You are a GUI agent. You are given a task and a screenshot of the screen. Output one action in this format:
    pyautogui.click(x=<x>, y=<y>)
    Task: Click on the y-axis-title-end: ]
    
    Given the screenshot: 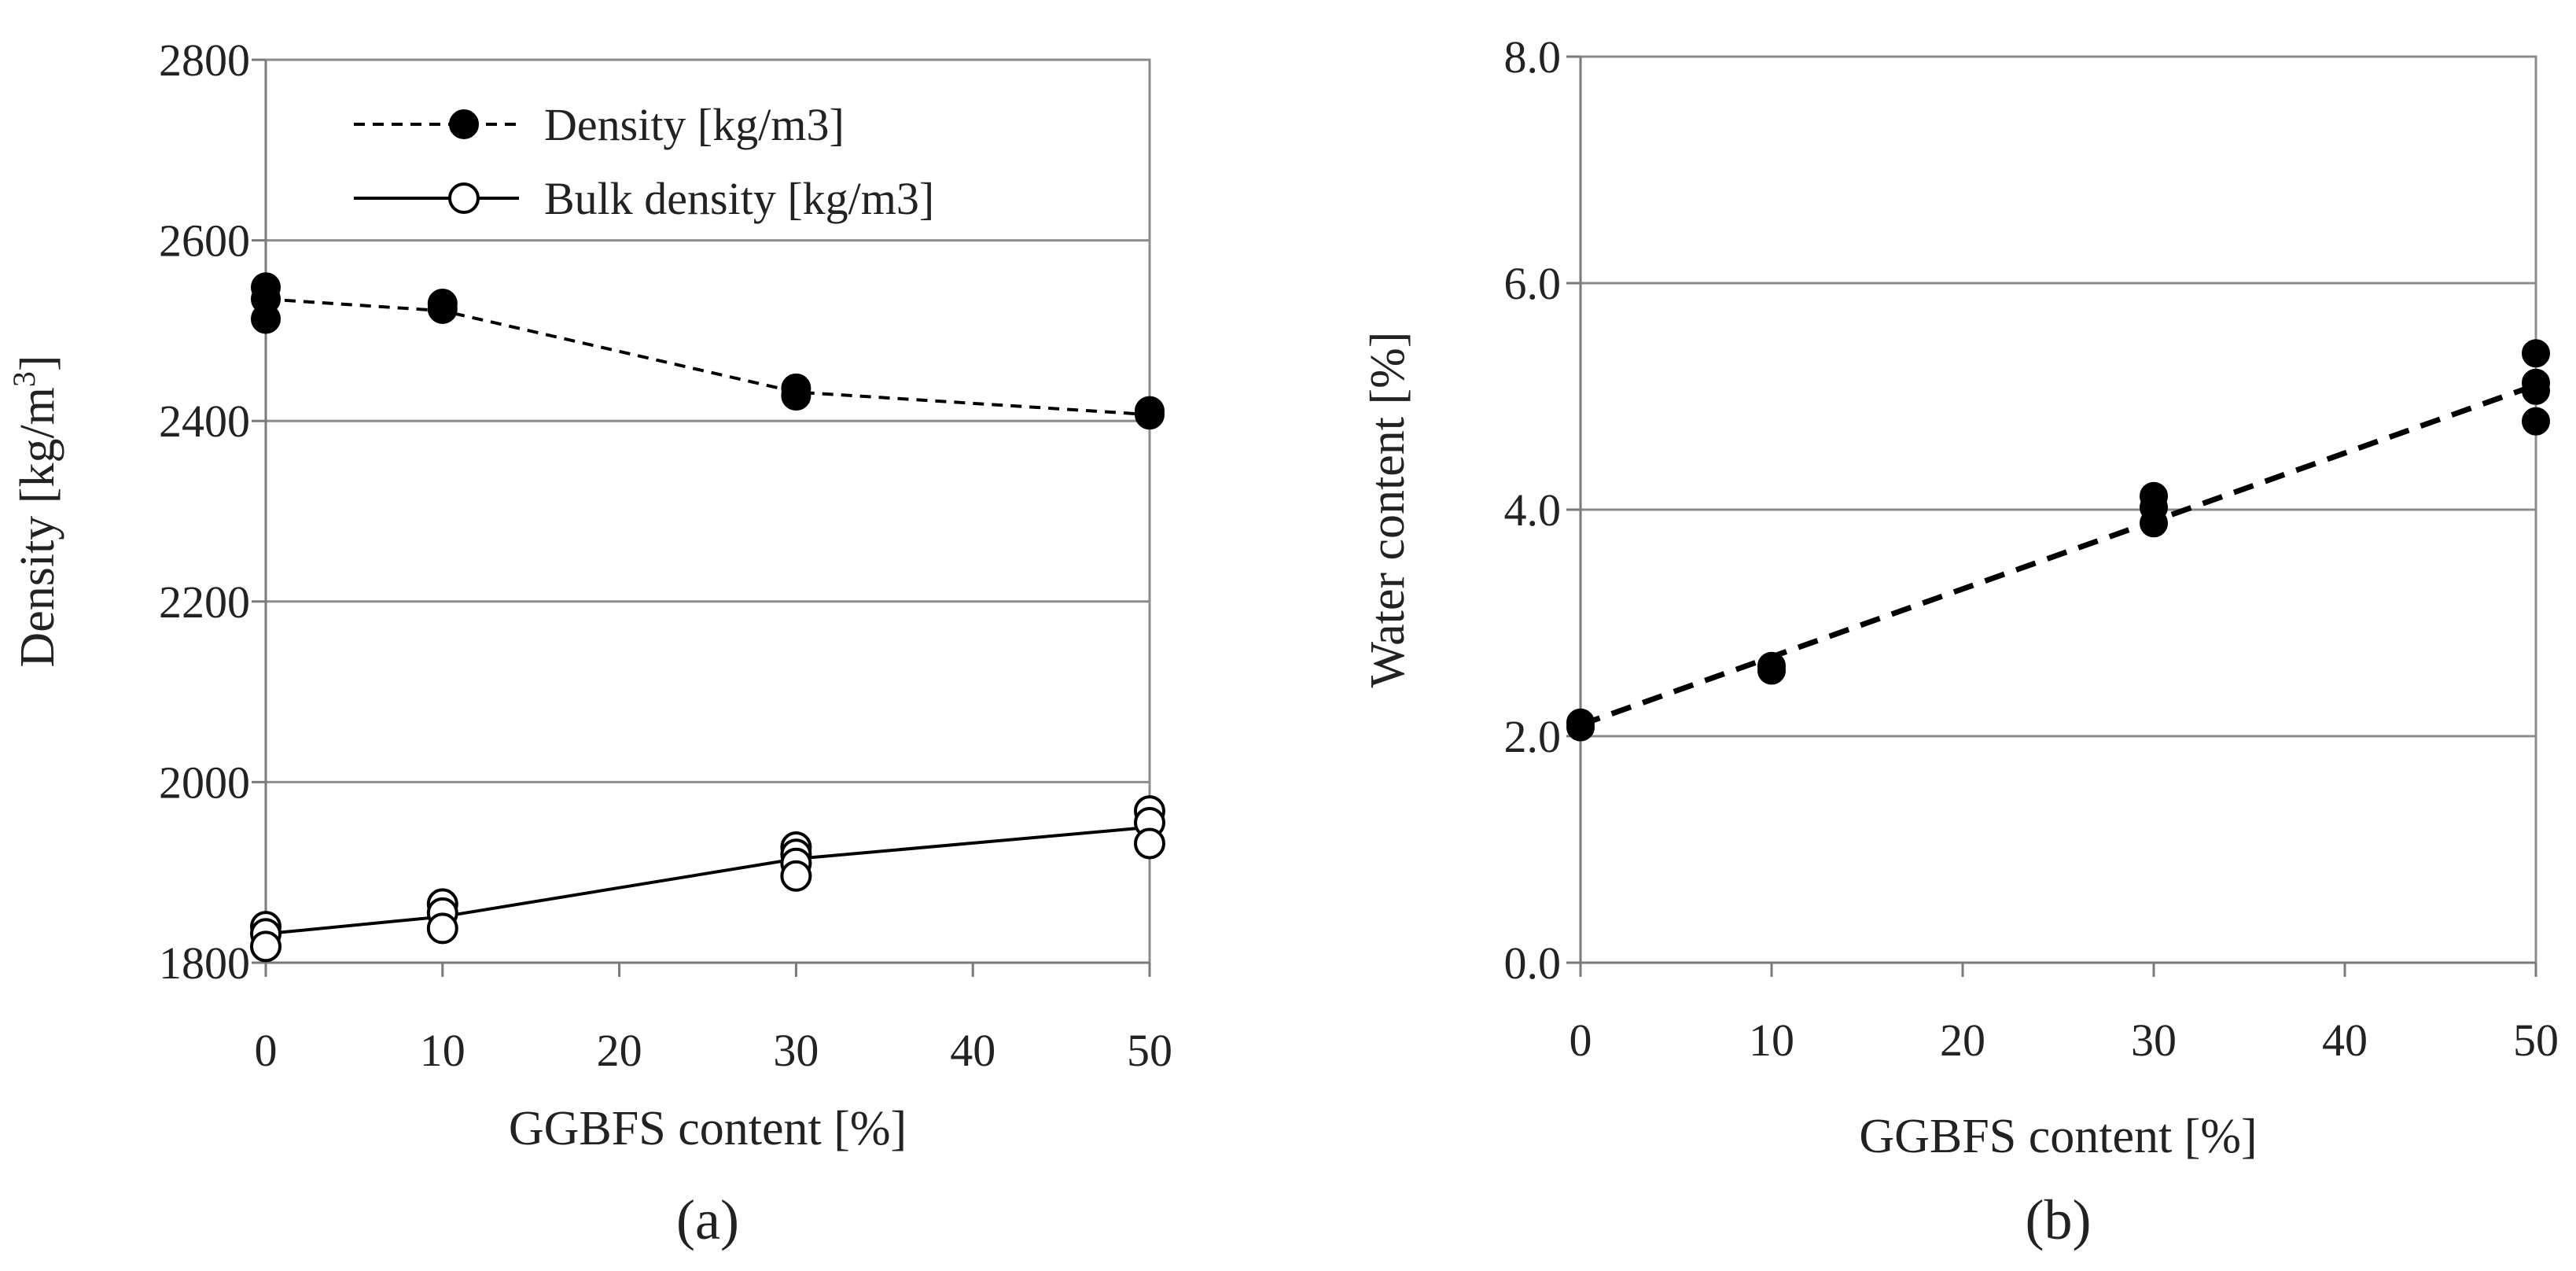 What is the action you would take?
    pyautogui.click(x=37, y=363)
    